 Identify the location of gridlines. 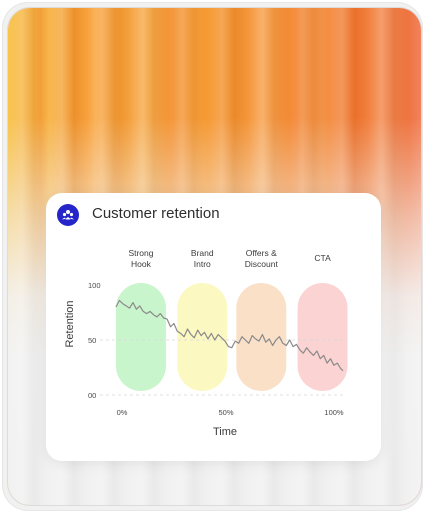
(223, 367).